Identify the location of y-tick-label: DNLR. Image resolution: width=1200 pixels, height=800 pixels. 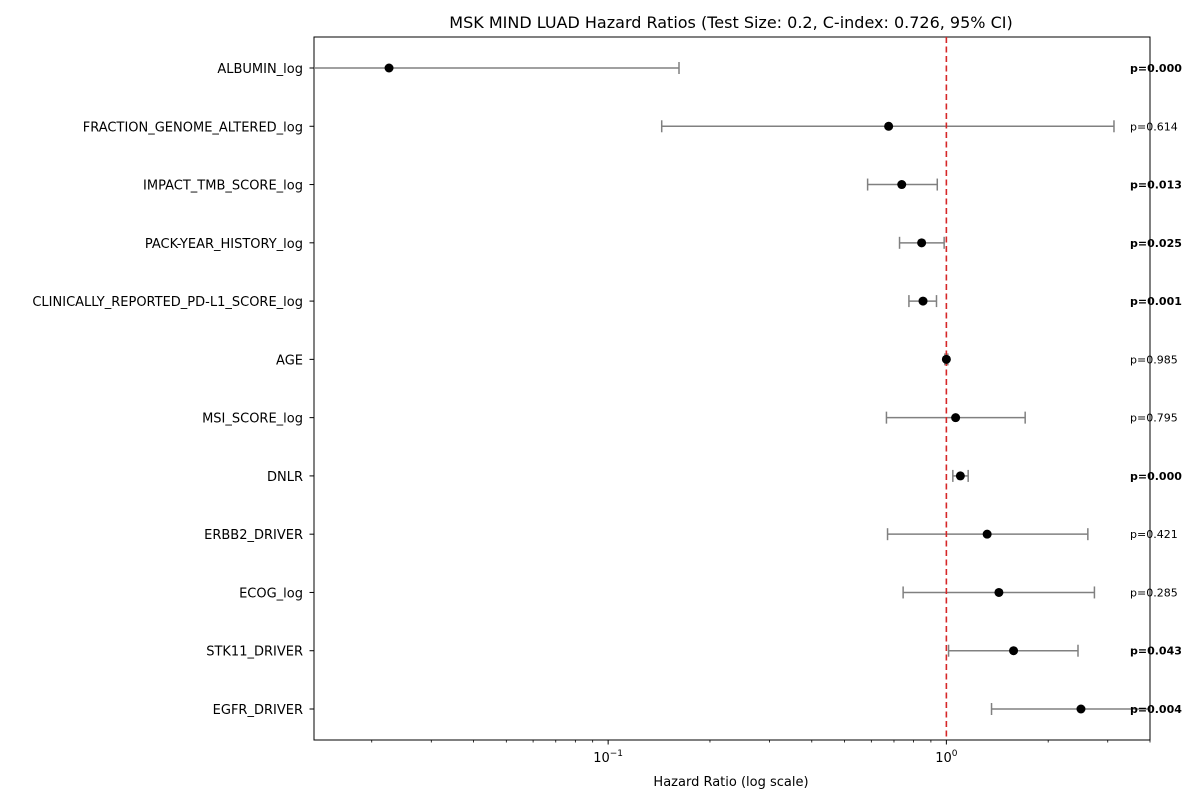
(285, 477).